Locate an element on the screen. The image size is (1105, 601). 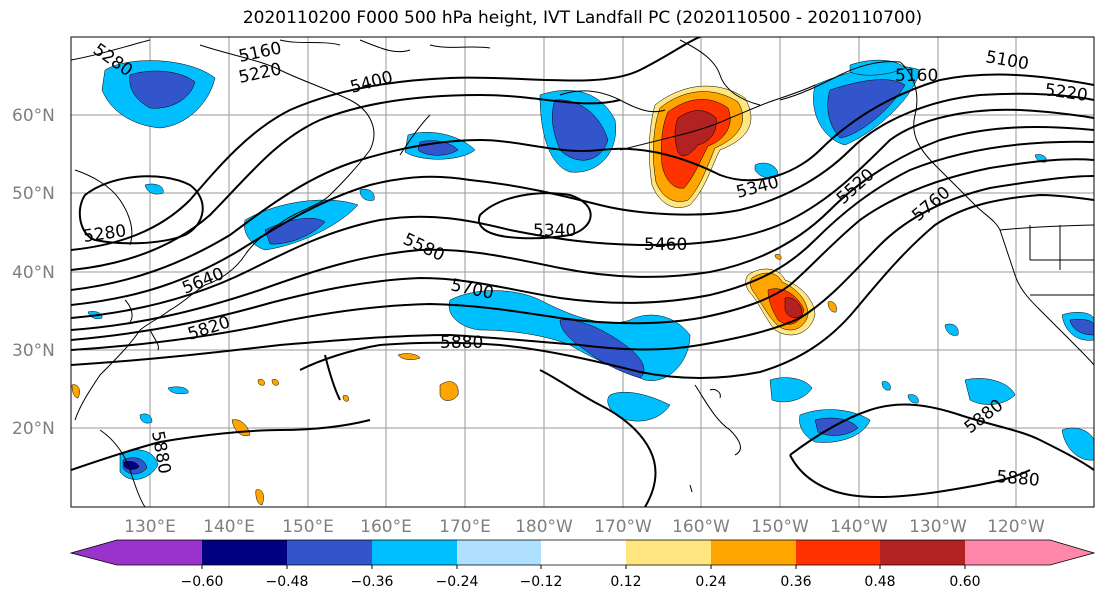
latitude-labels: 60°N 50°N 40°N 30°N 20°N is located at coordinates (33, 272).